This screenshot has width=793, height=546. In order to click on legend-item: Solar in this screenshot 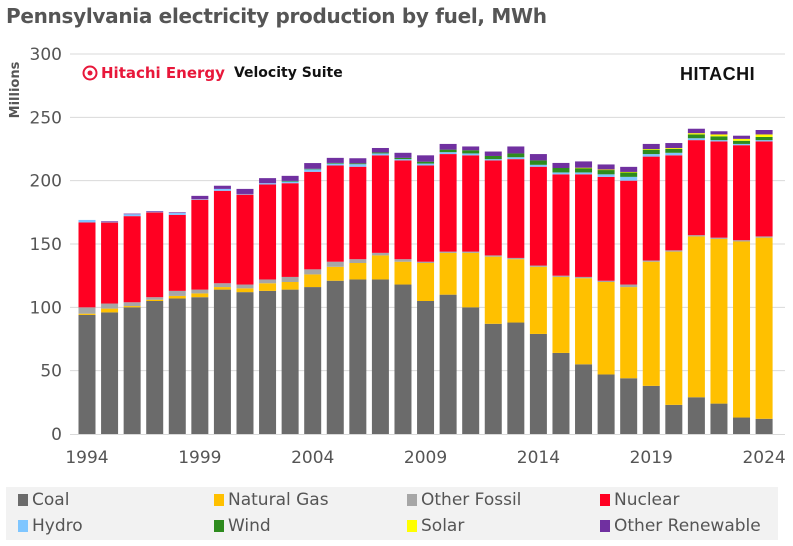, I will do `click(435, 526)`.